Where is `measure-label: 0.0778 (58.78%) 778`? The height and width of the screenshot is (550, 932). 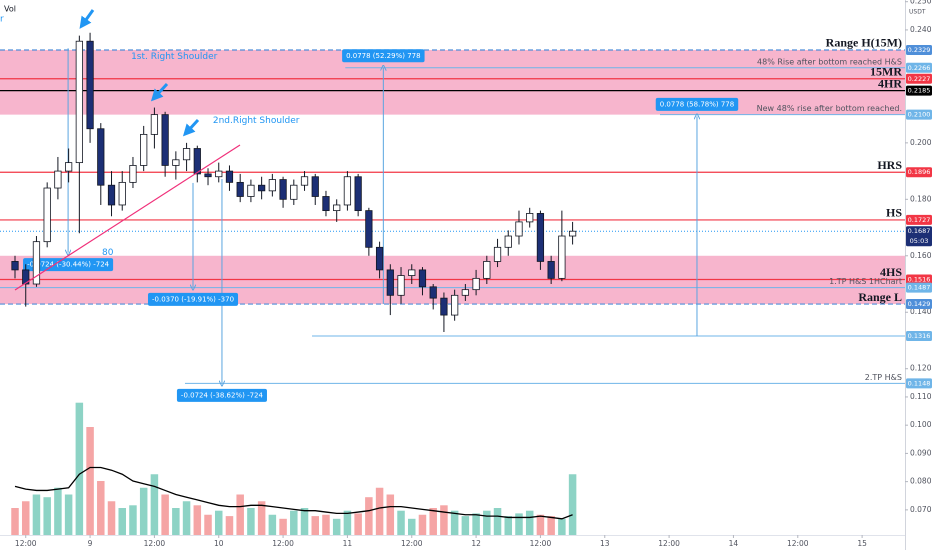
measure-label: 0.0778 (58.78%) 778 is located at coordinates (697, 104).